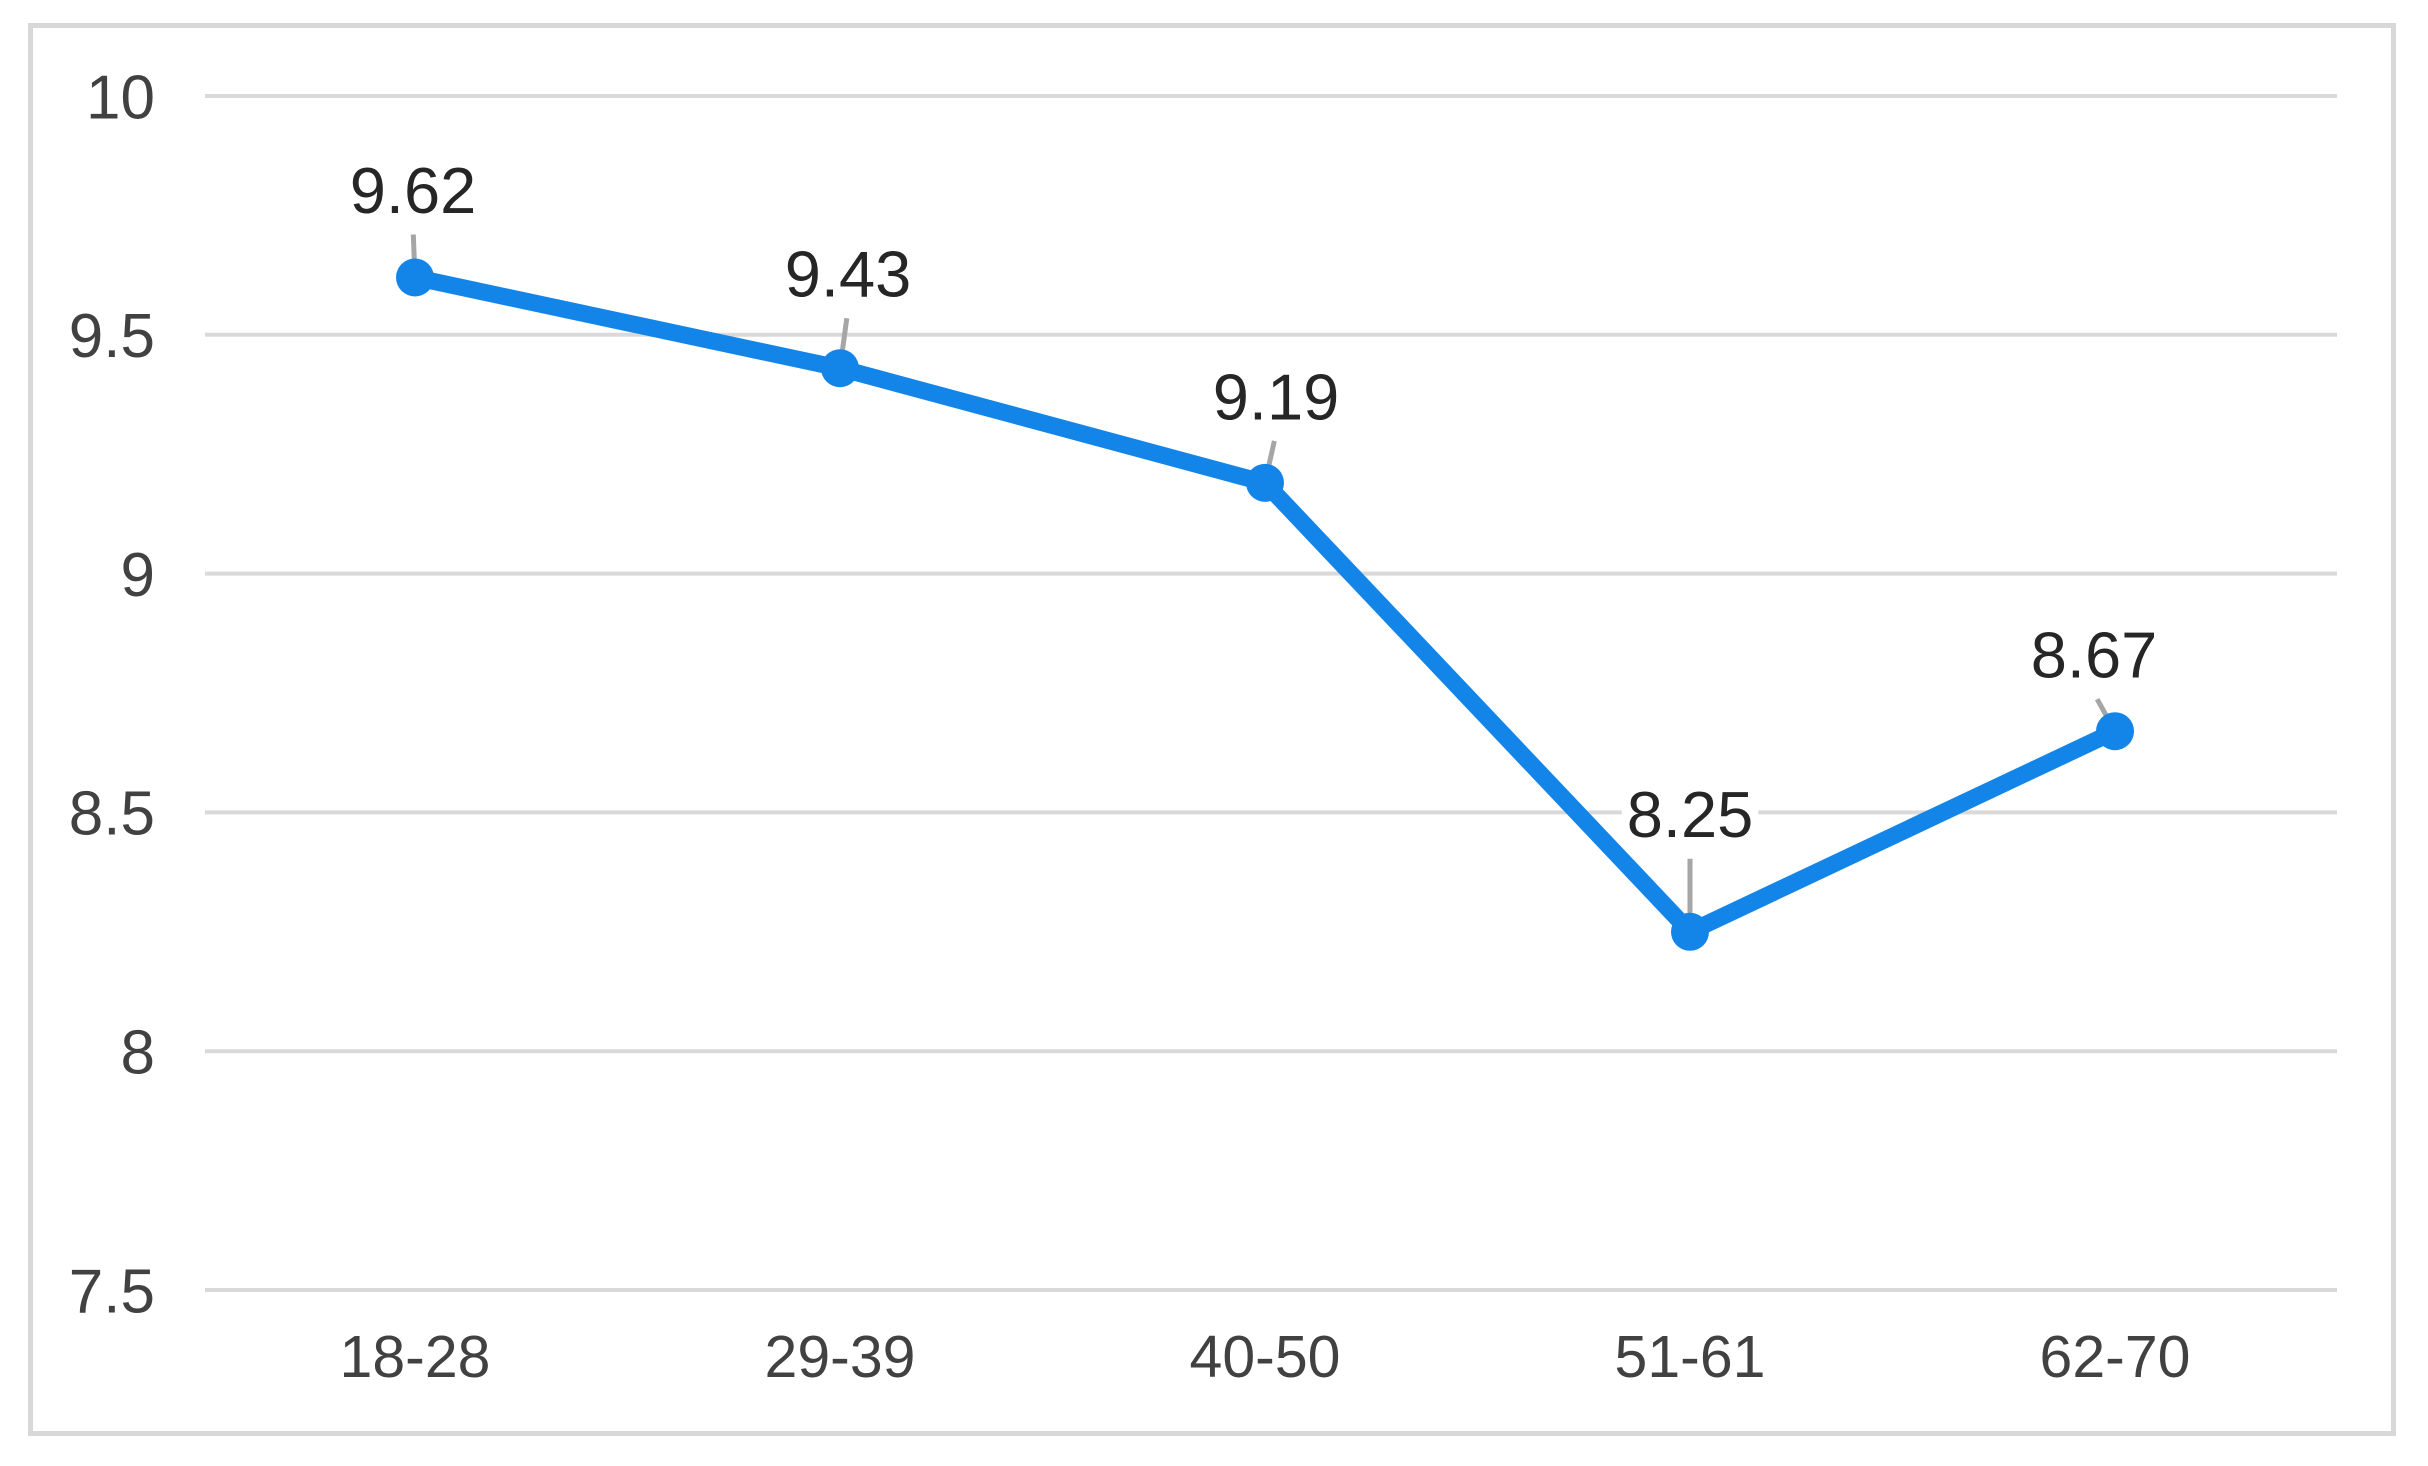  Describe the element at coordinates (840, 1357) in the screenshot. I see `x-tick-label: 29-39` at that location.